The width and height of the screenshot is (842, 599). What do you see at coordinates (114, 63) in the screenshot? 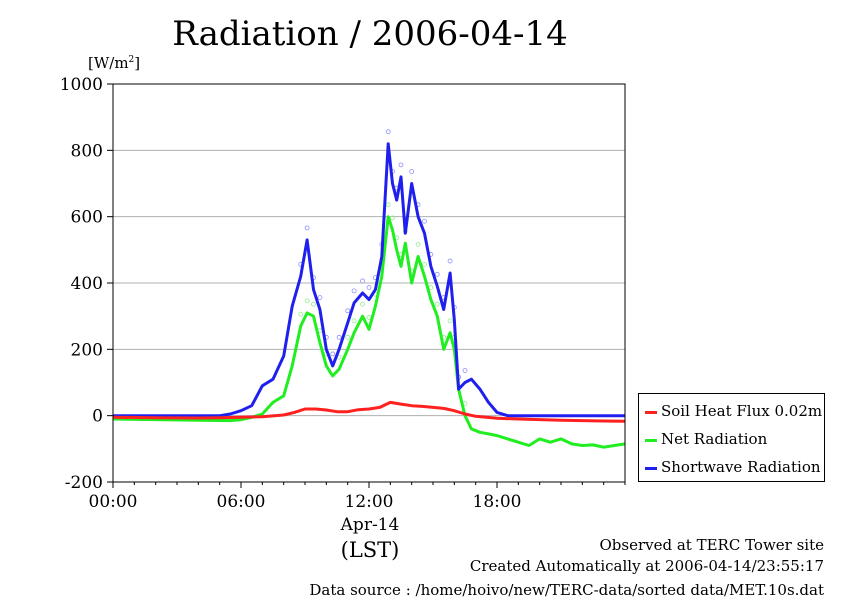
I see `y-axis-unit-label: [W/m2]` at bounding box center [114, 63].